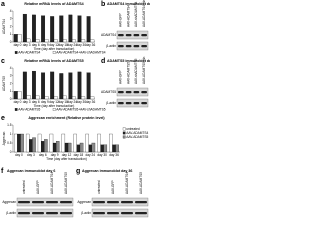  What do you see at coordinates (113, 187) in the screenshot?
I see `lane-label: AAV-GFP` at bounding box center [113, 187].